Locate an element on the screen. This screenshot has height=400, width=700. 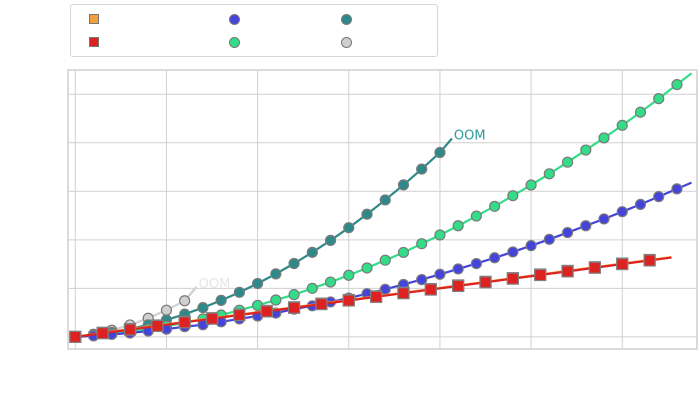
legend is located at coordinates (254, 30).